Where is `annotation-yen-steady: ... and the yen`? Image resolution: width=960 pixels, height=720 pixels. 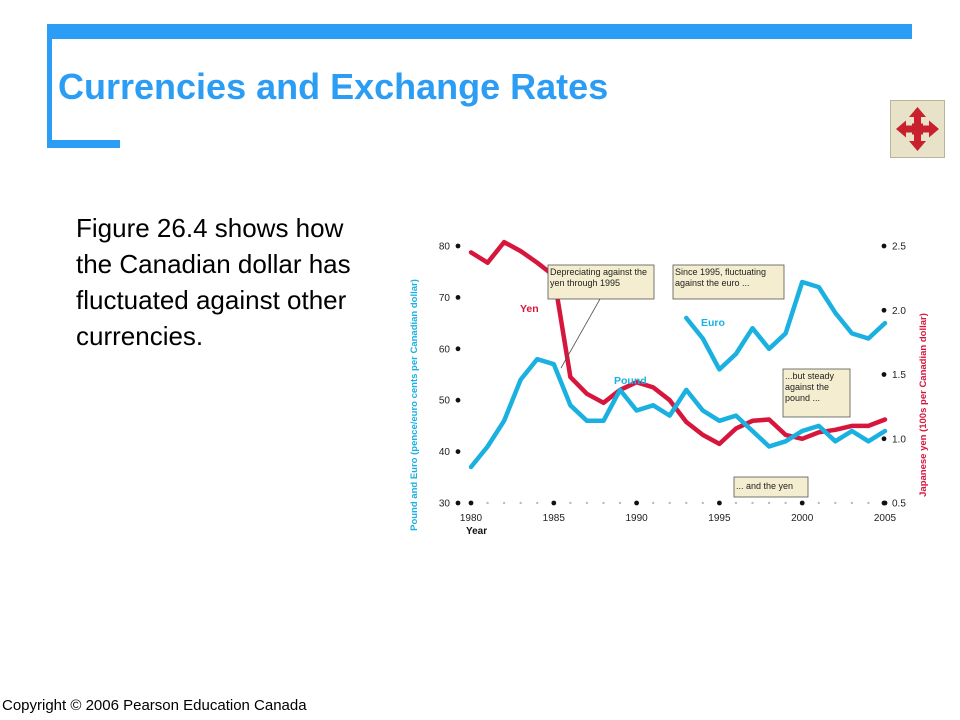 annotation-yen-steady: ... and the yen is located at coordinates (771, 487).